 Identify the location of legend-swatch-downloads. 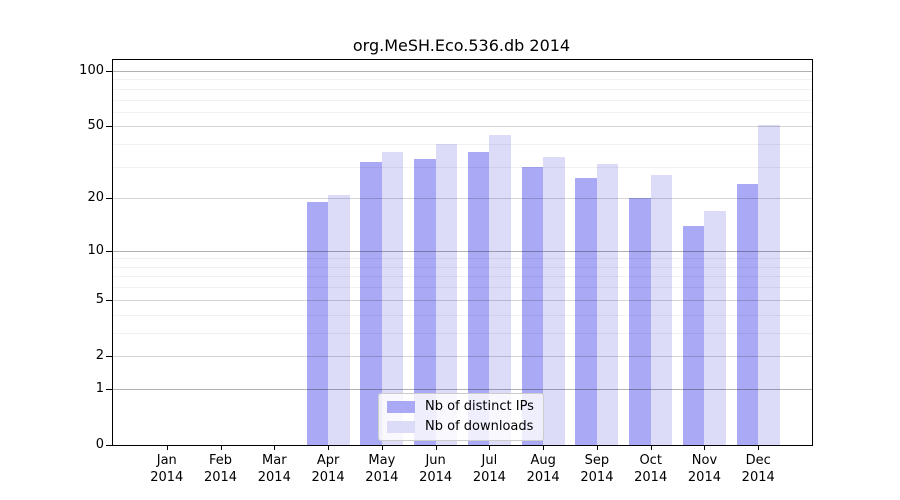
(401, 427).